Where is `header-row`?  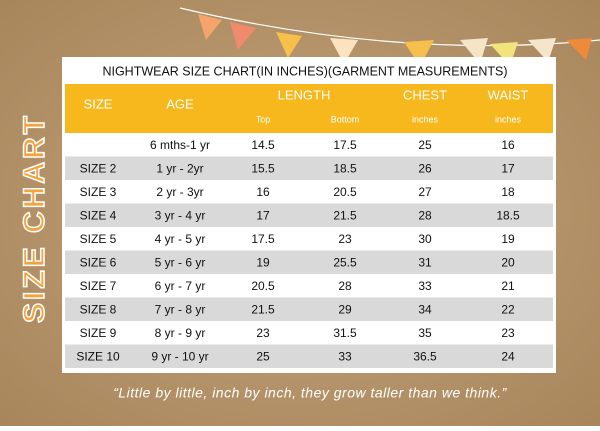 header-row is located at coordinates (309, 108).